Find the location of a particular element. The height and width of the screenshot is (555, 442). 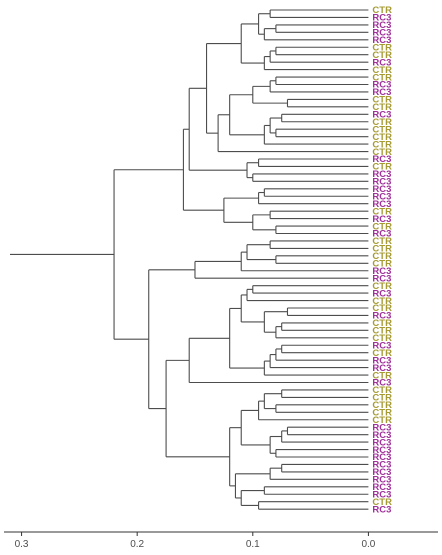

x-axis-tick-label: 0.1 is located at coordinates (253, 544).